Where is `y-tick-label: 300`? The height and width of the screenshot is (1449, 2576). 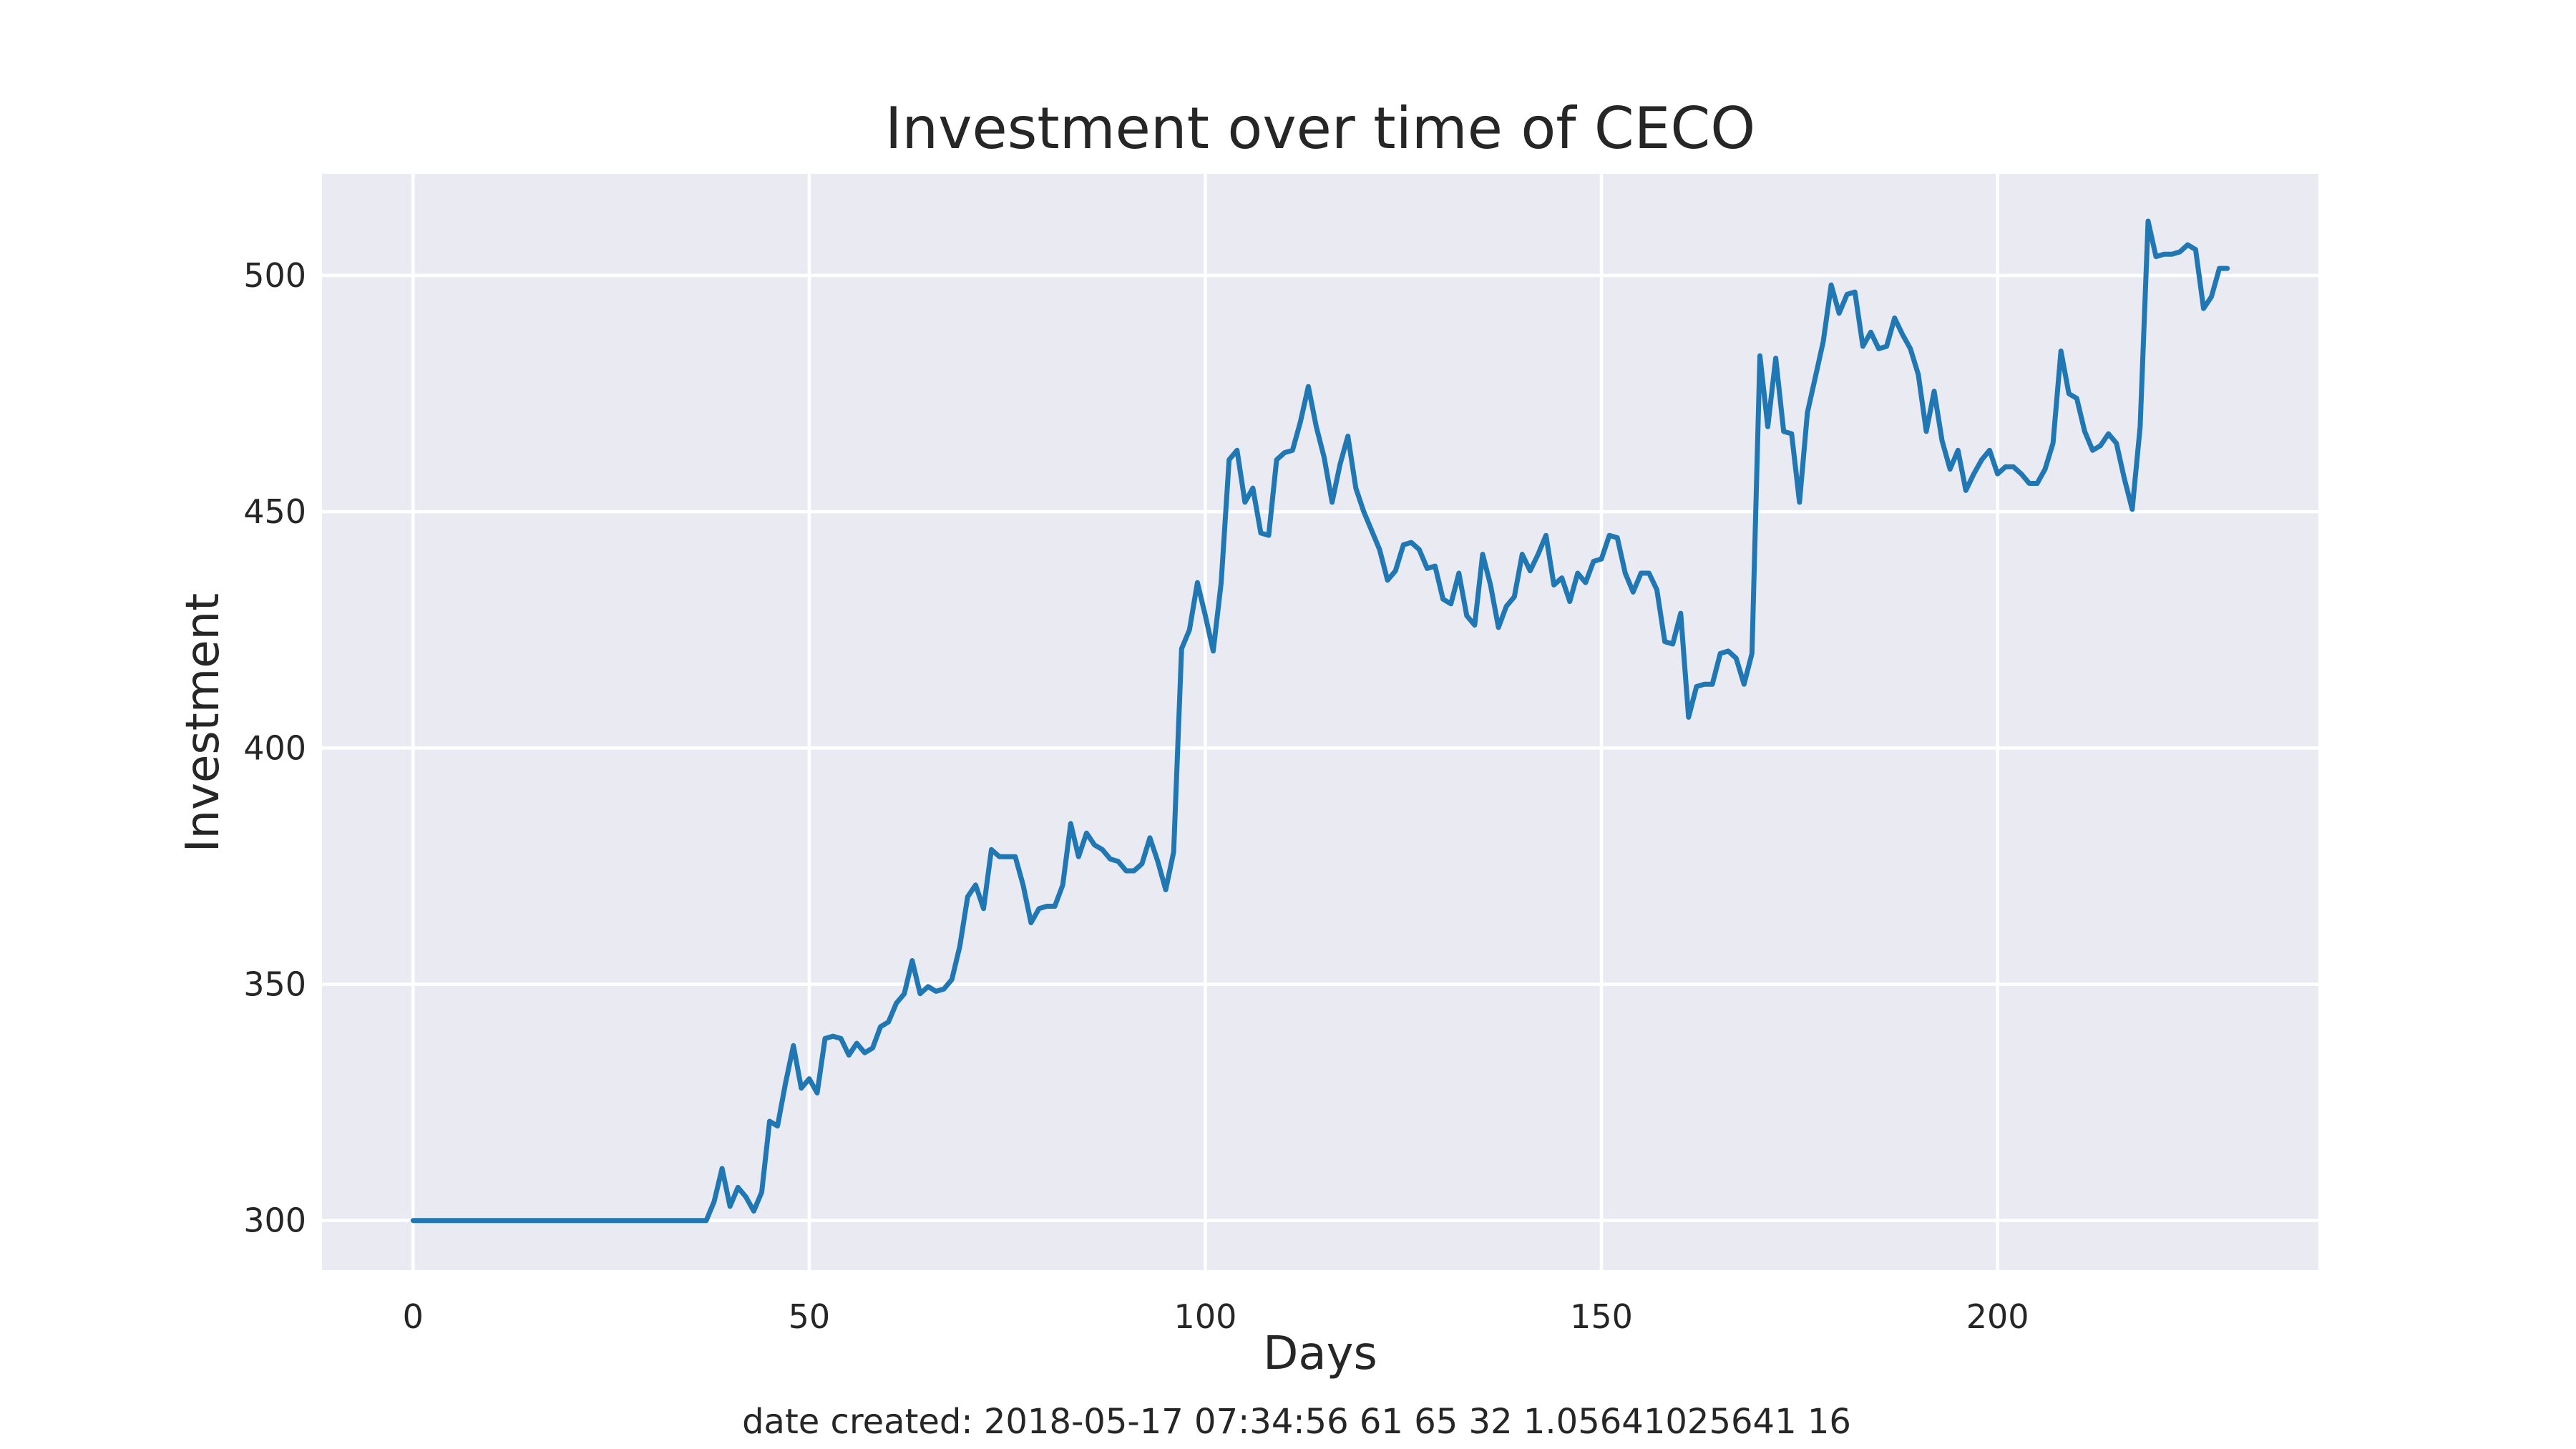 y-tick-label: 300 is located at coordinates (274, 1220).